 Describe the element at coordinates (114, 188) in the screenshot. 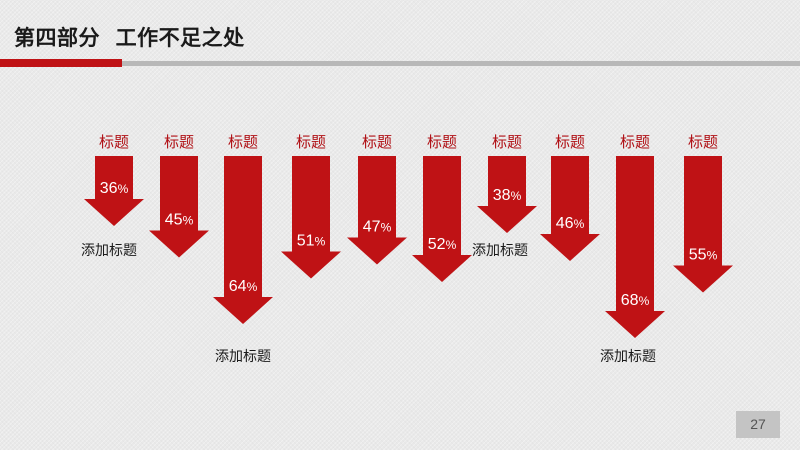

I see `data-label: 36%` at that location.